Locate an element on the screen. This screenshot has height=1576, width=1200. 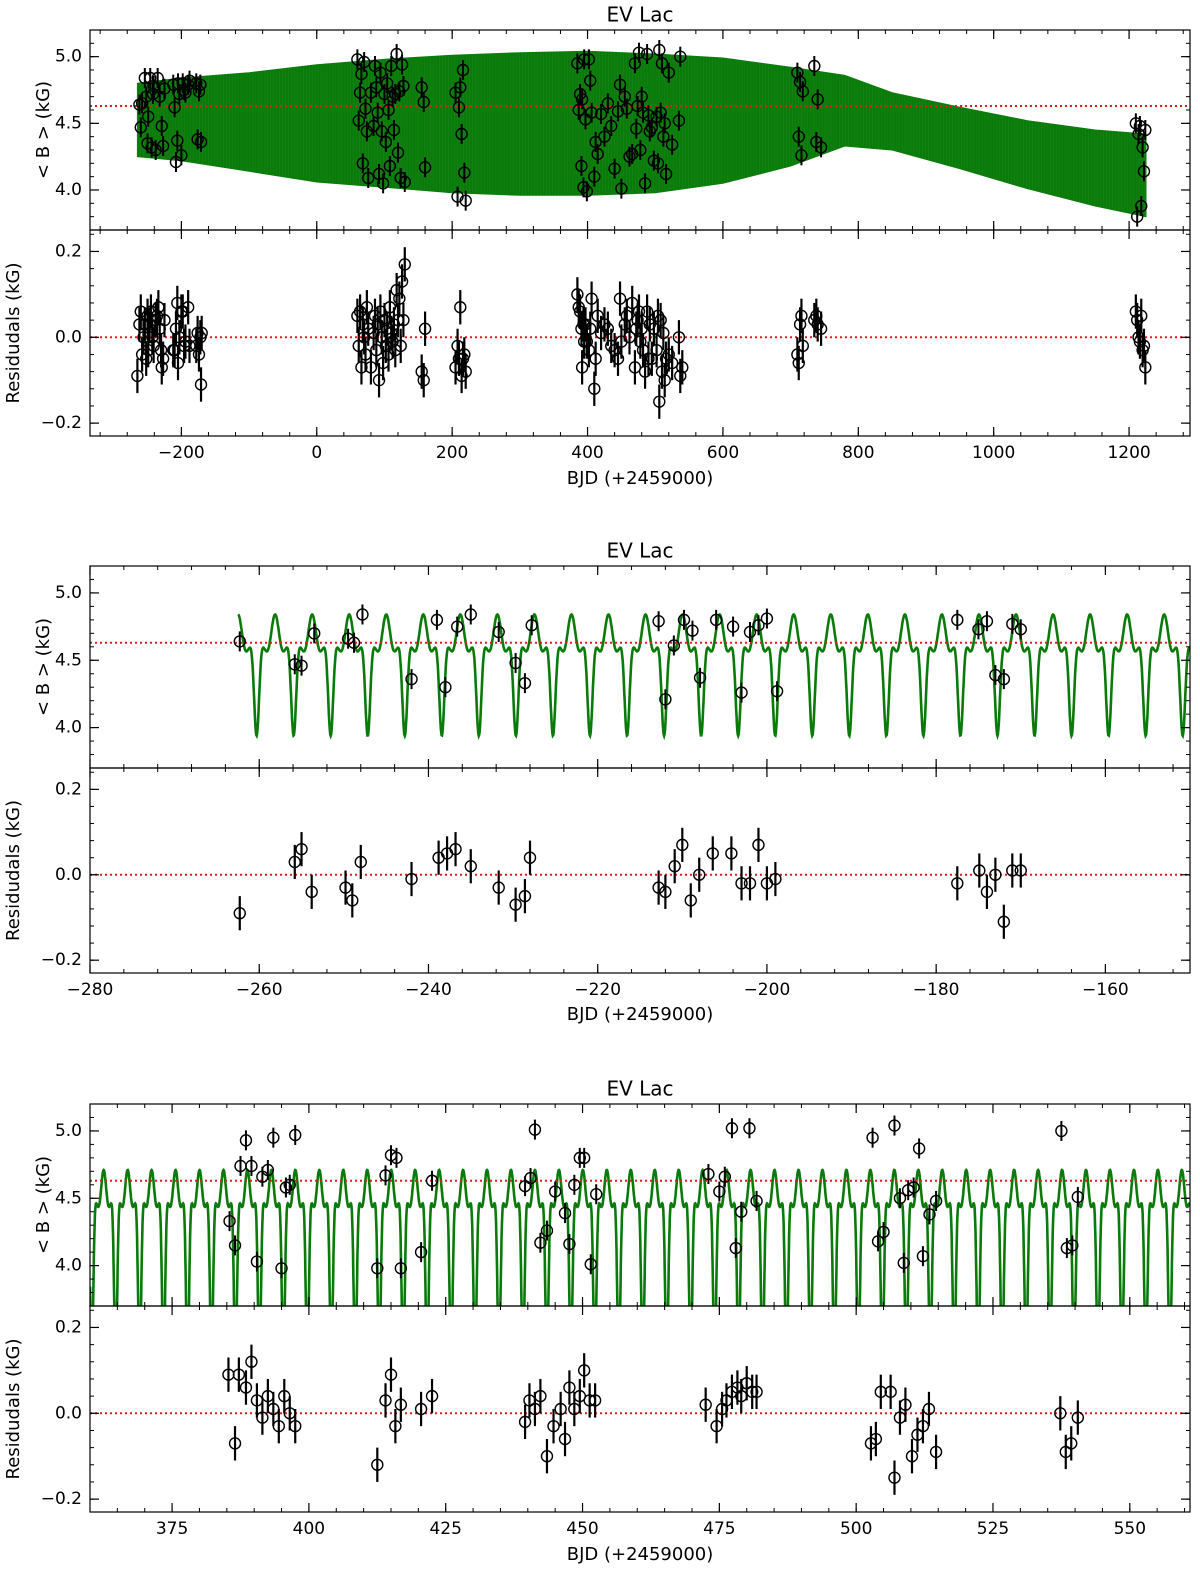
y-axis-label: Residudals (kG) is located at coordinates (13, 1409).